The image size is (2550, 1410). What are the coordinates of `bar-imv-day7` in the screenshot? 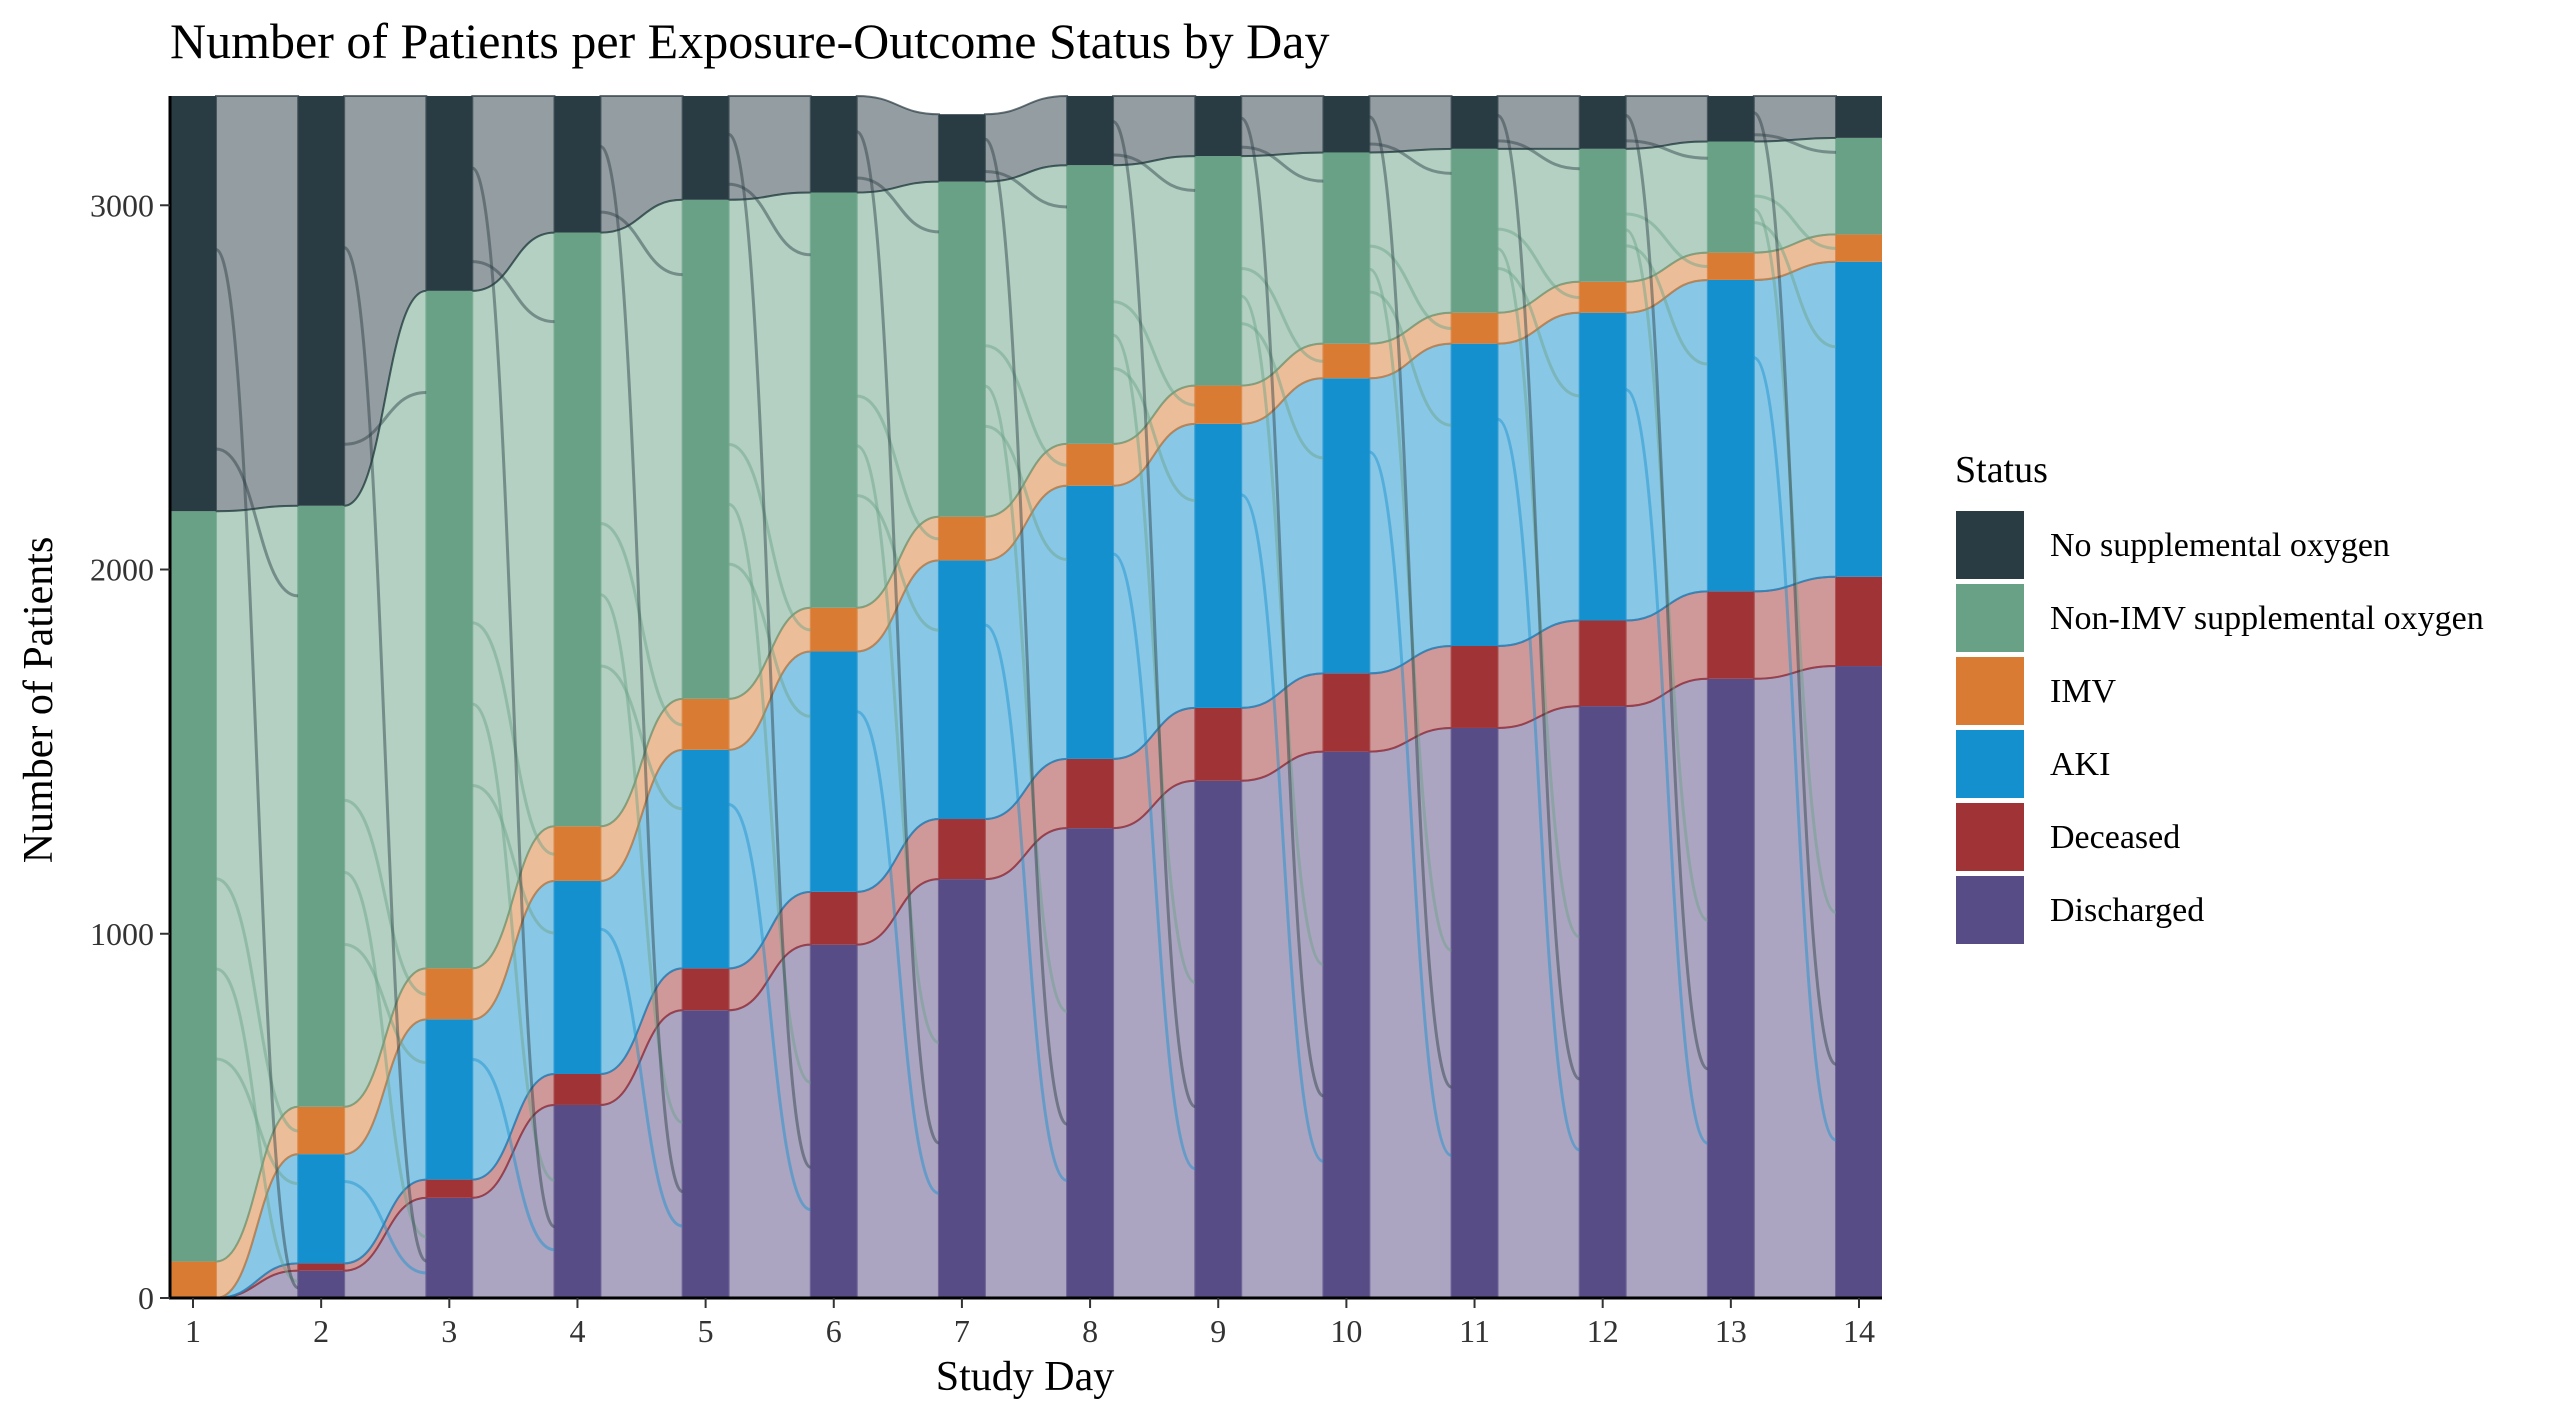 It's located at (961, 538).